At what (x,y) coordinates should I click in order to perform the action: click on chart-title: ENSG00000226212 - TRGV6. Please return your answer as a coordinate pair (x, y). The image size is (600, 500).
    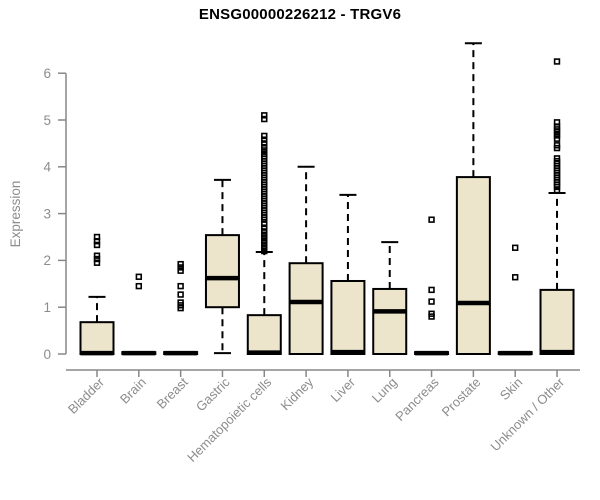
    Looking at the image, I should click on (300, 14).